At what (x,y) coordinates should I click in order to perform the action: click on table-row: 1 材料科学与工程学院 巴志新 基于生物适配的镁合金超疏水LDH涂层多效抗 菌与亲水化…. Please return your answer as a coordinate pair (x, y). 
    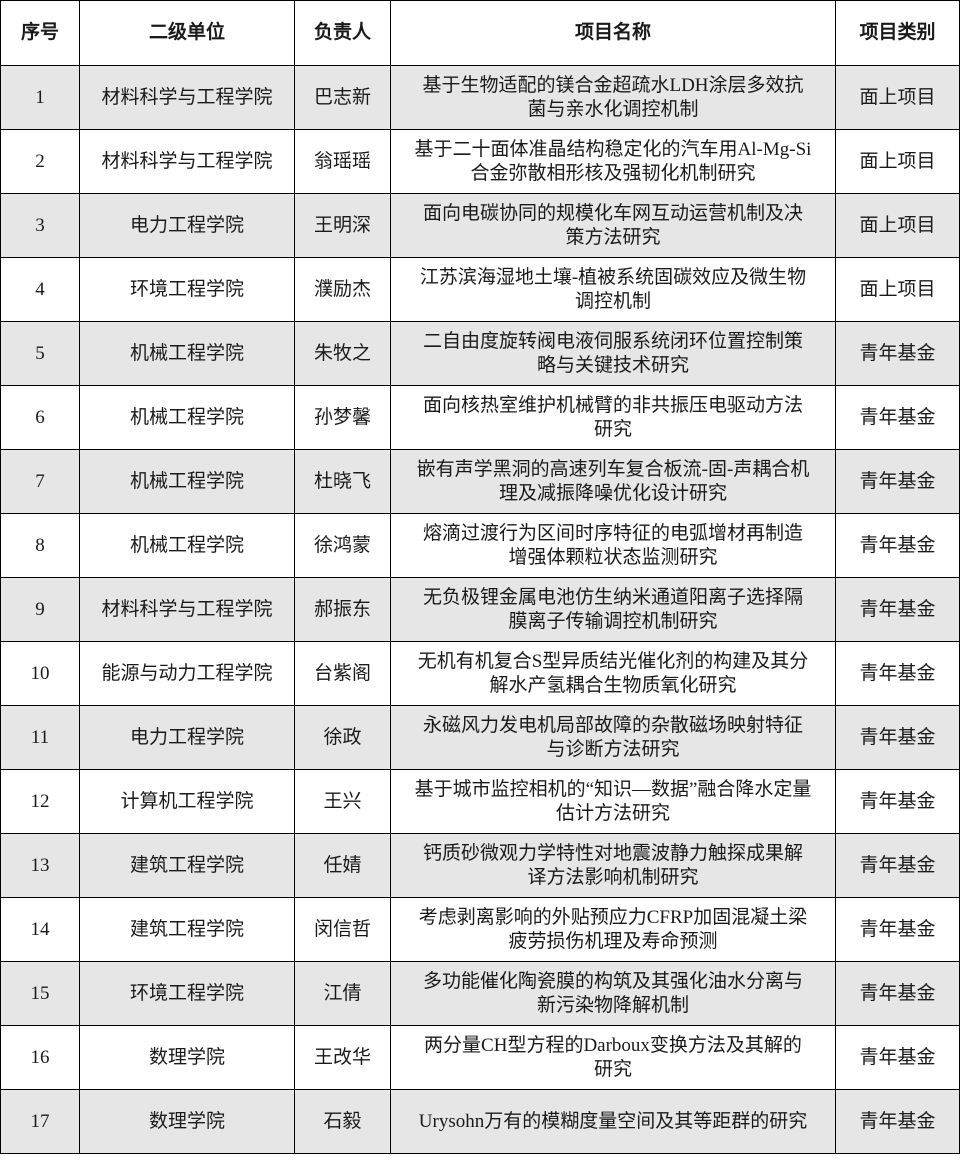
    Looking at the image, I should click on (480, 97).